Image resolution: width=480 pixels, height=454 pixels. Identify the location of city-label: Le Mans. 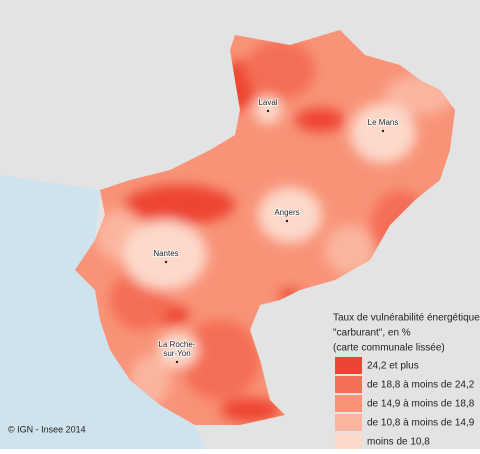
(383, 122).